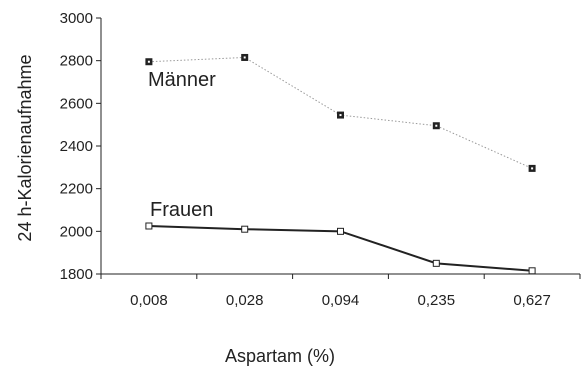 Image resolution: width=588 pixels, height=369 pixels. What do you see at coordinates (76, 231) in the screenshot?
I see `y-tick-label: 2000` at bounding box center [76, 231].